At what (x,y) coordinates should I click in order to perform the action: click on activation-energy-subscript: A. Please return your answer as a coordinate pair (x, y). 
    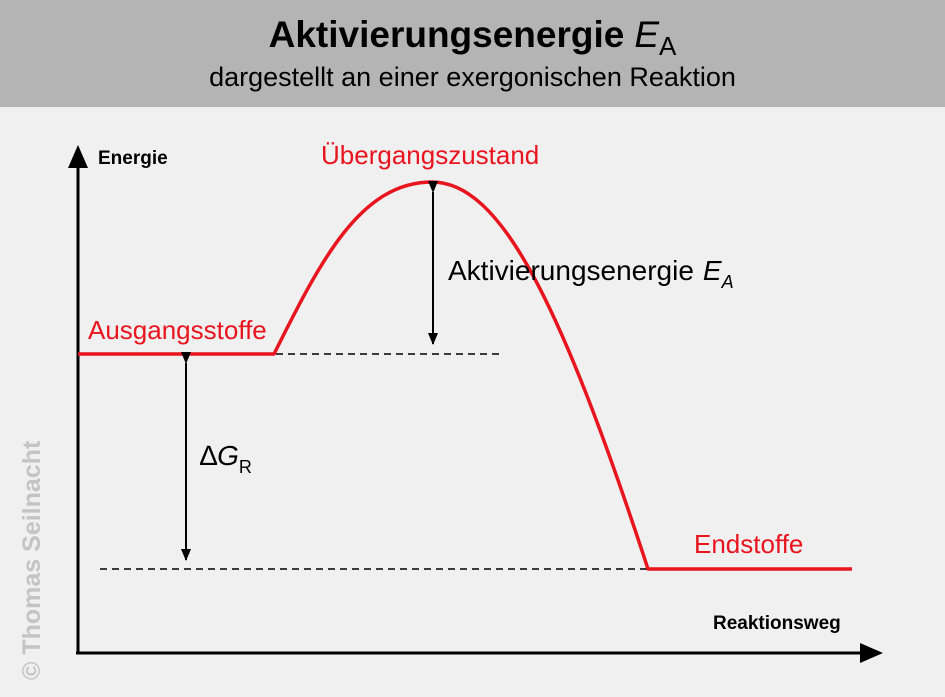
    Looking at the image, I should click on (727, 282).